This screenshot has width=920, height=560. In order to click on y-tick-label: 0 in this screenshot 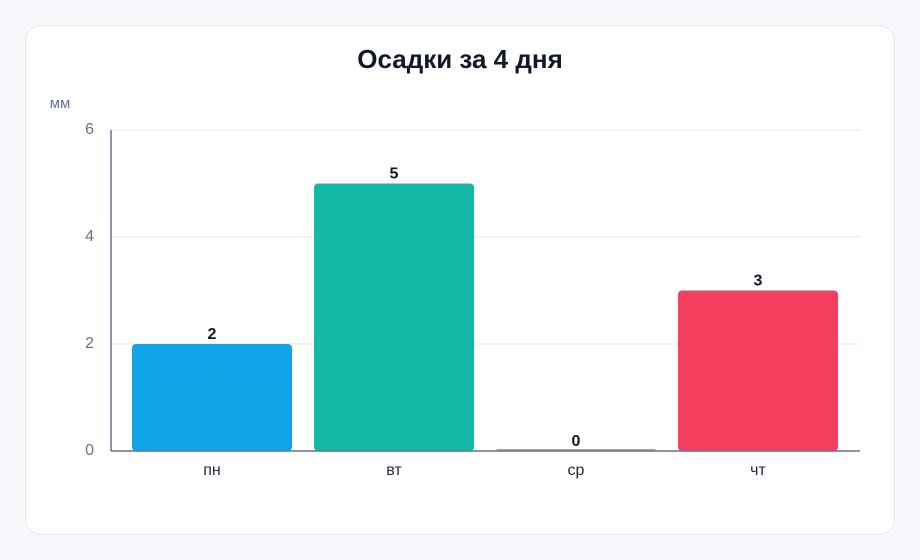, I will do `click(89, 450)`.